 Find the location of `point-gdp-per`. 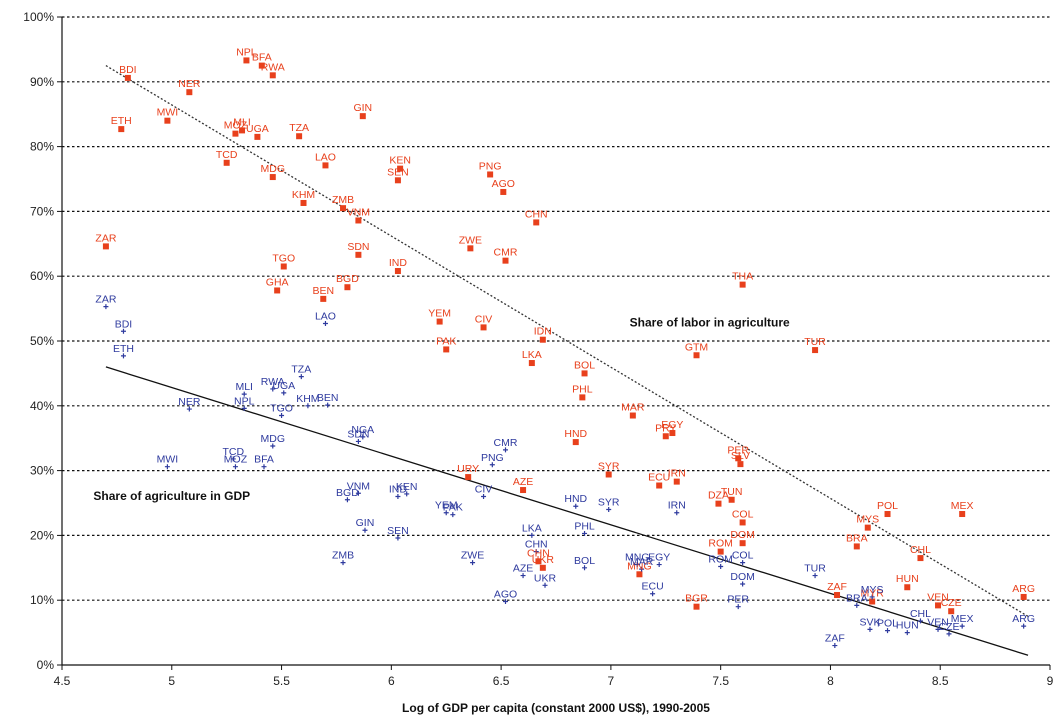

point-gdp-per is located at coordinates (738, 607).